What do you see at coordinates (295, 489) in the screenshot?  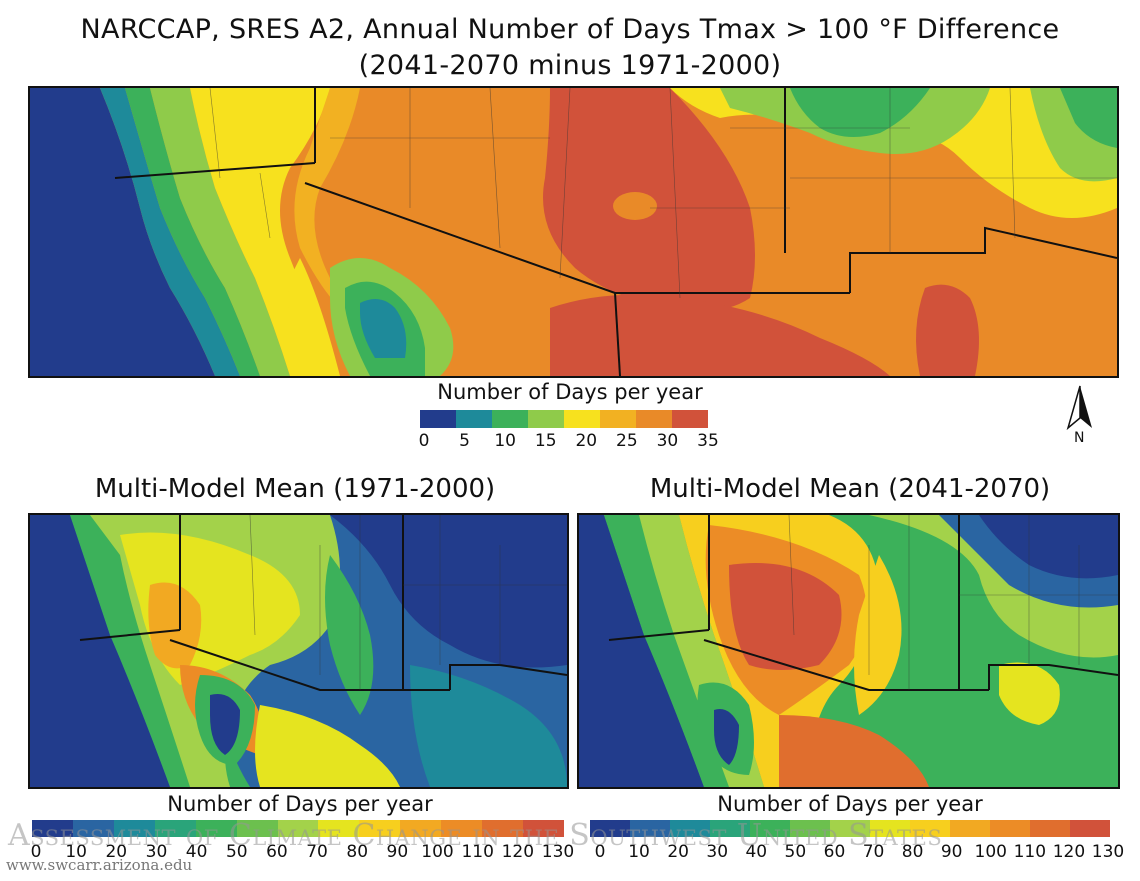 I see `left-panel-title: Multi-Model Mean (1971-2000)` at bounding box center [295, 489].